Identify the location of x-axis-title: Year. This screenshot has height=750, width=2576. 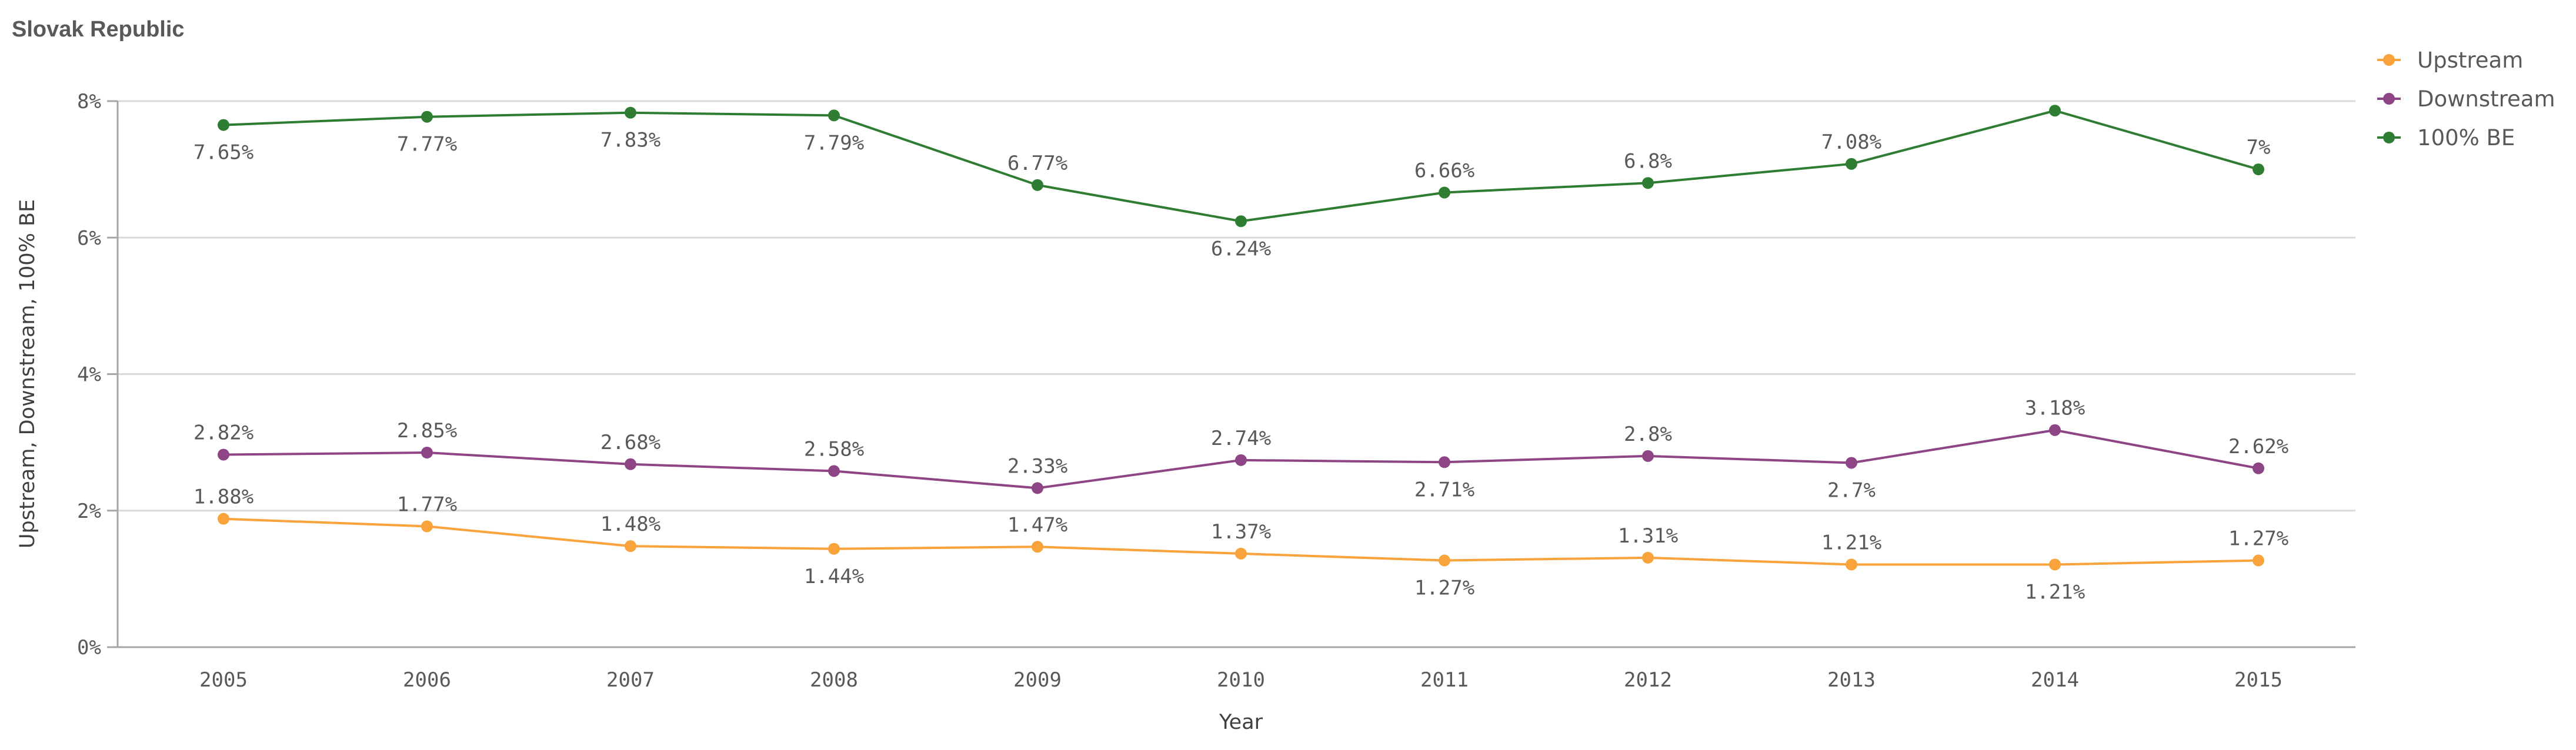
(1241, 722).